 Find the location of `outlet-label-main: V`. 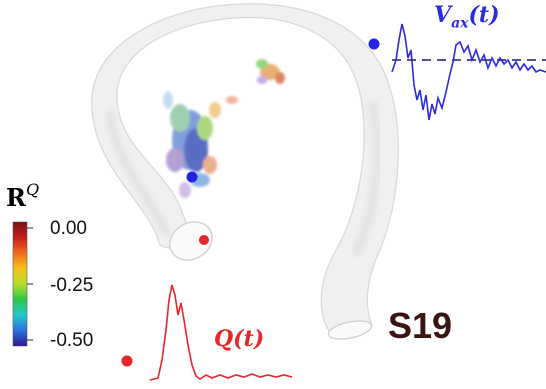

outlet-label-main: V is located at coordinates (443, 15).